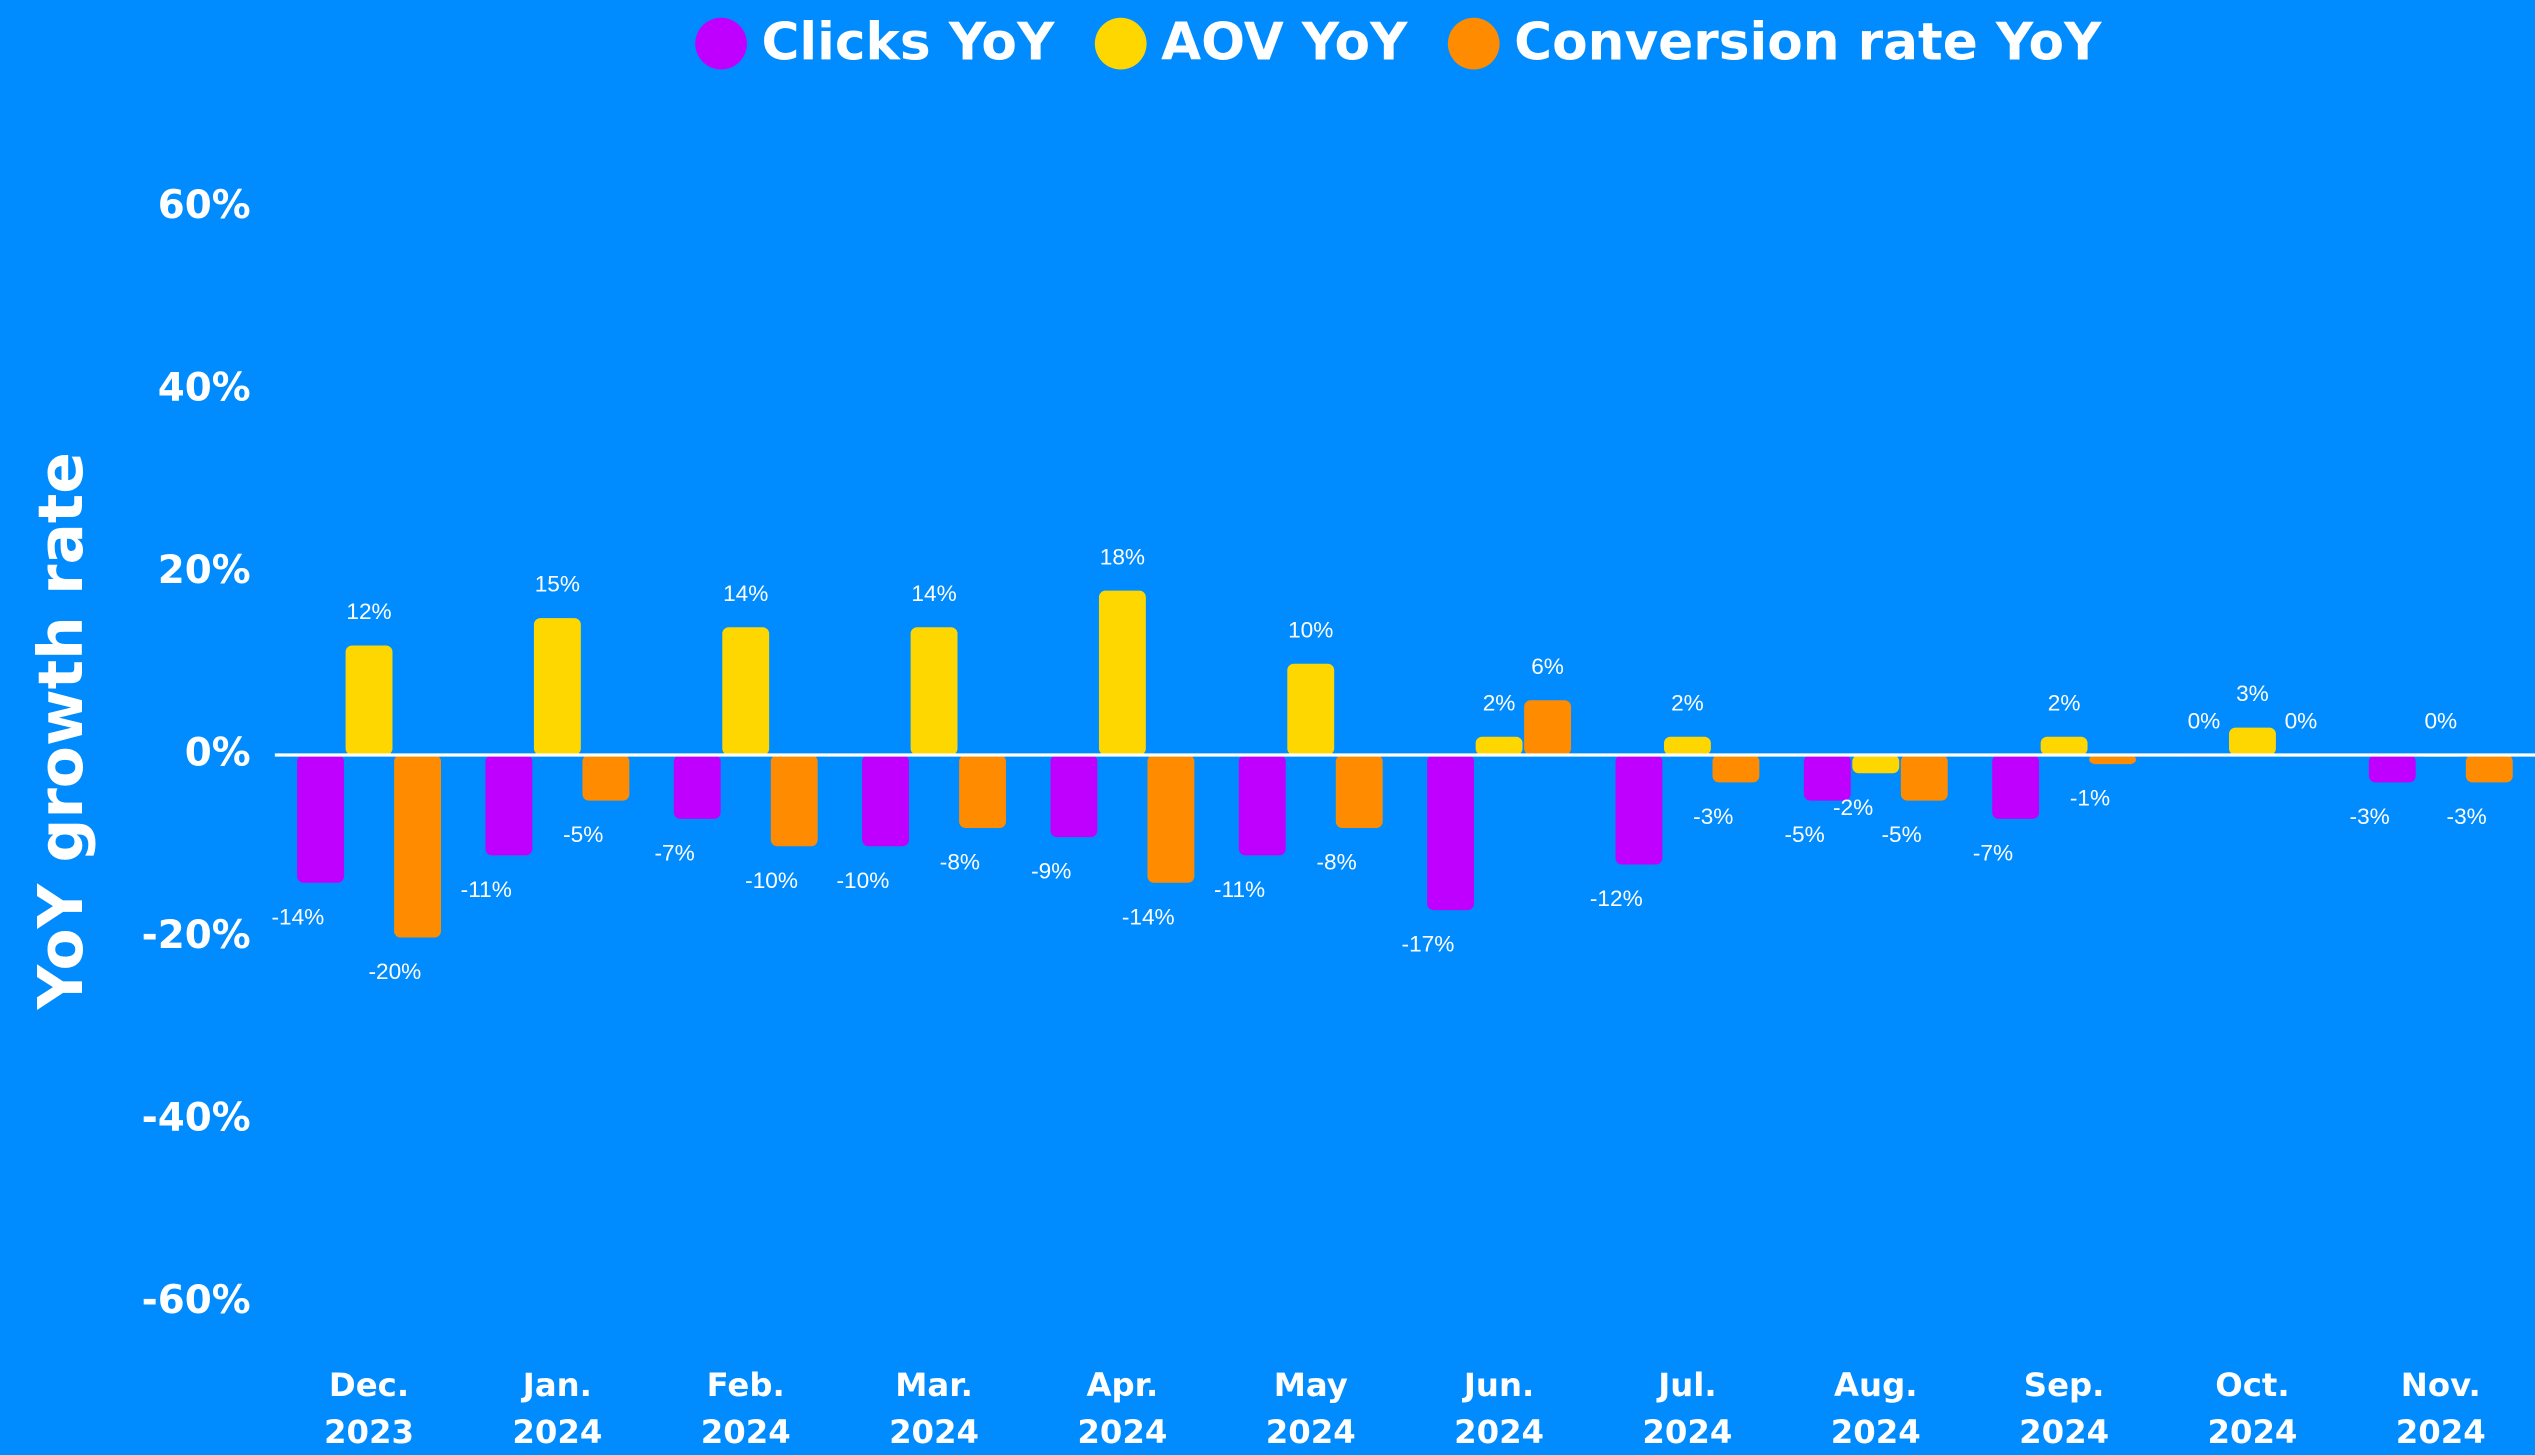  I want to click on value-label: -12%, so click(1616, 898).